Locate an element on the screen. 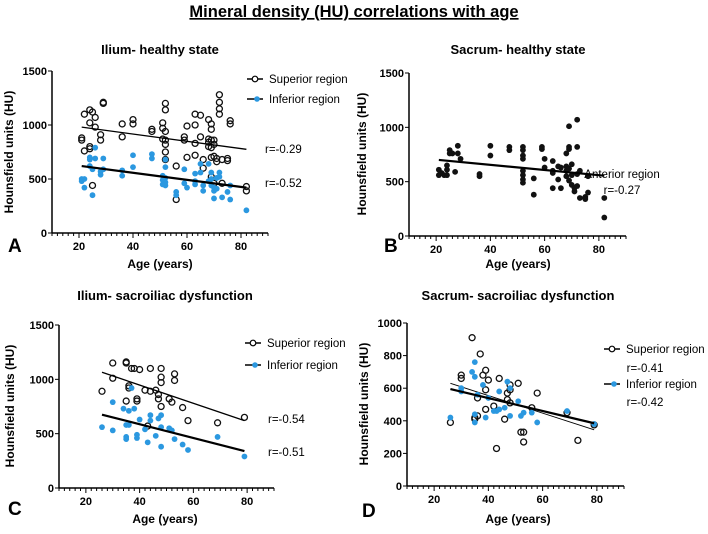 Image resolution: width=708 pixels, height=534 pixels. legend-label: Inferior region is located at coordinates (304, 100).